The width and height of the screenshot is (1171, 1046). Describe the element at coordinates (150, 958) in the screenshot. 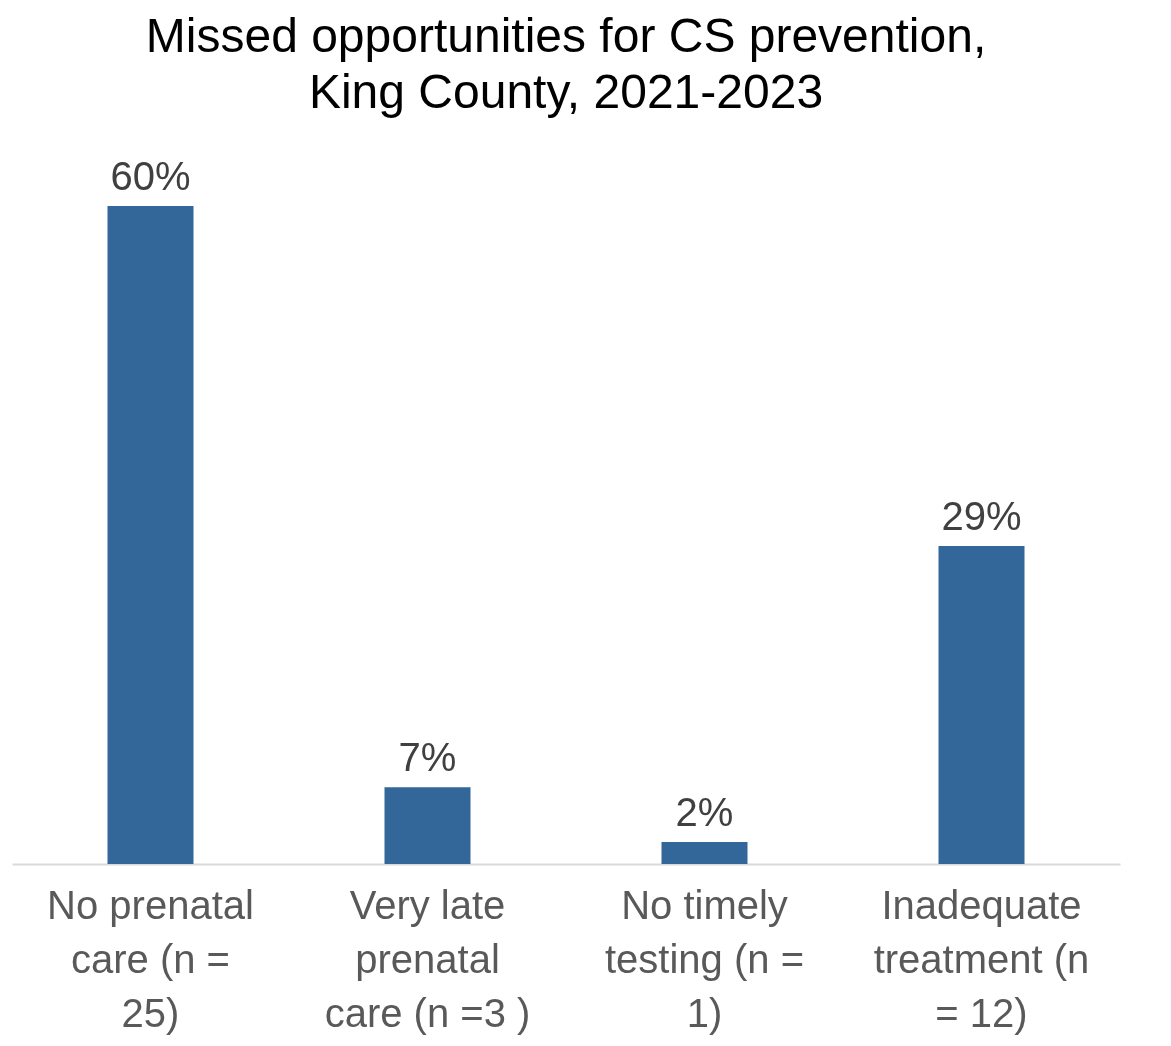

I see `x-tick-label: No prenatal care (n = 25)` at that location.